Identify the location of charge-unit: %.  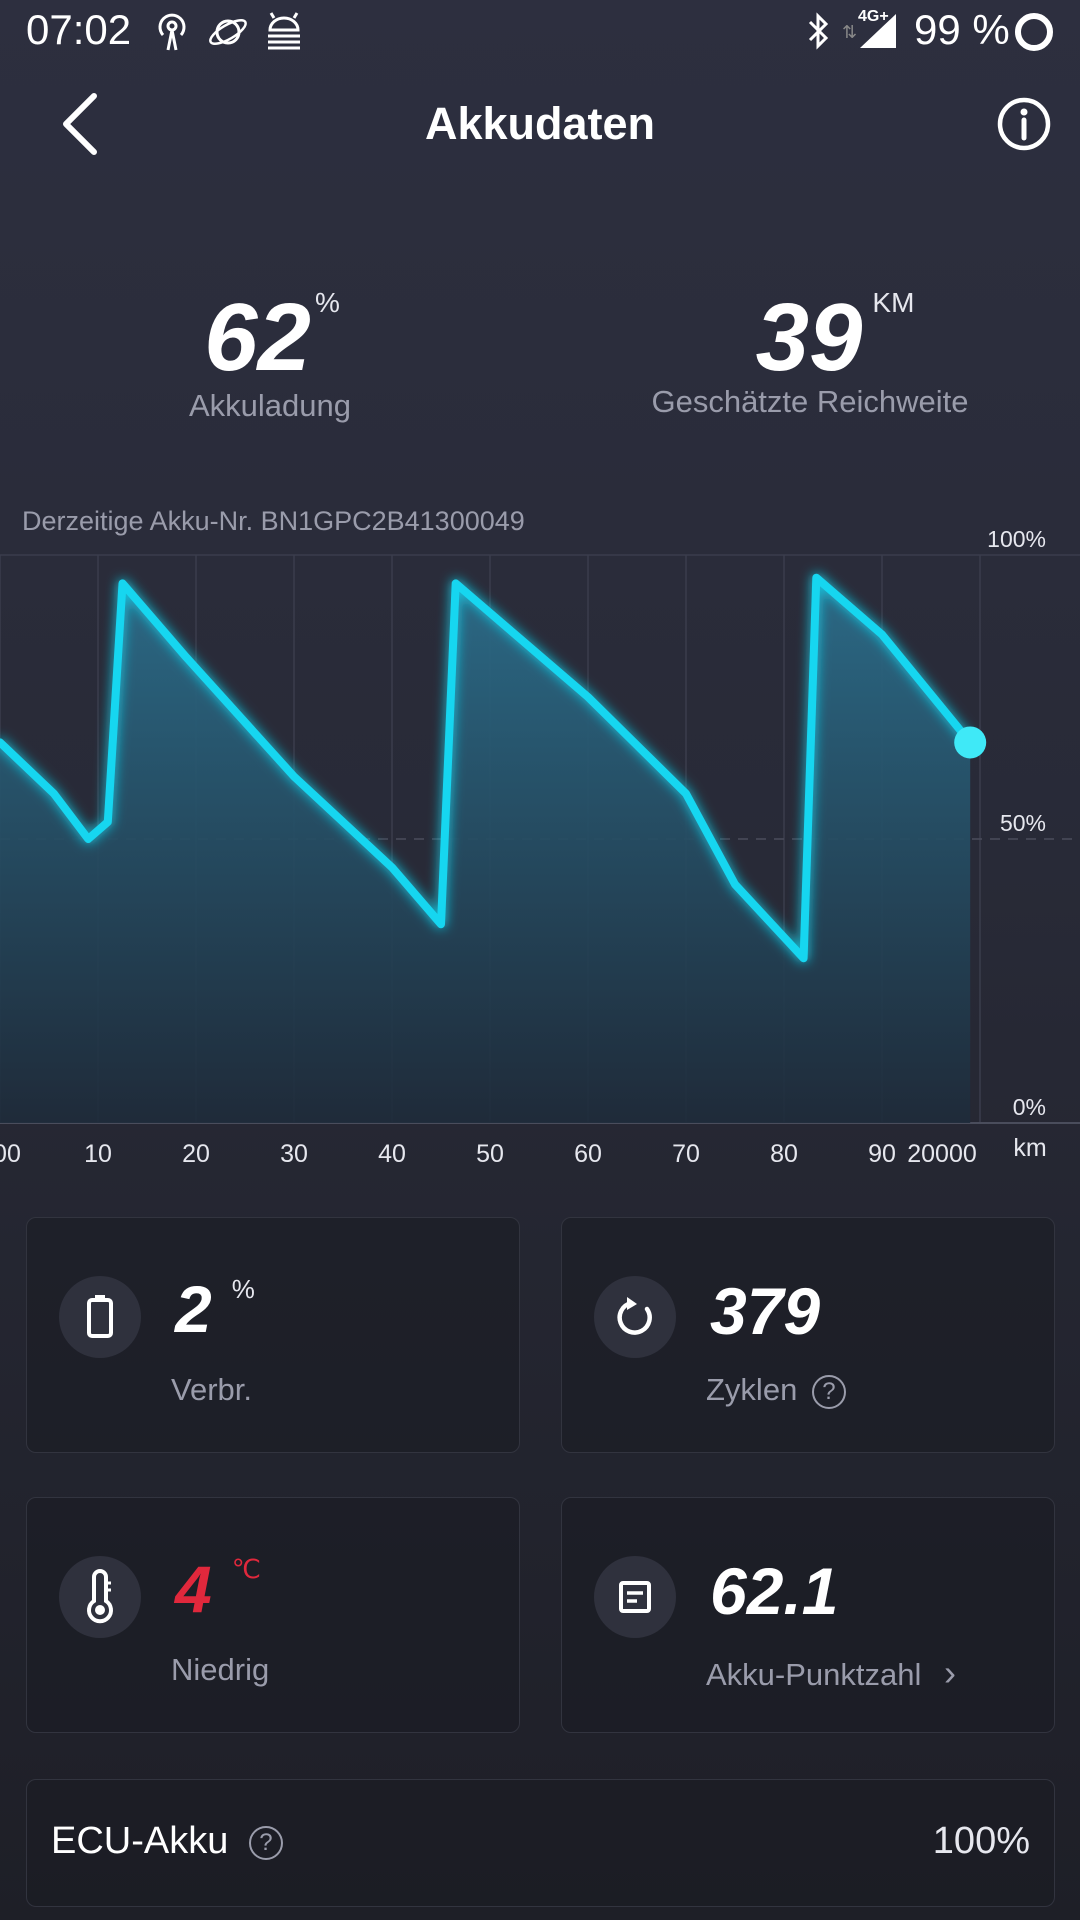
(327, 302).